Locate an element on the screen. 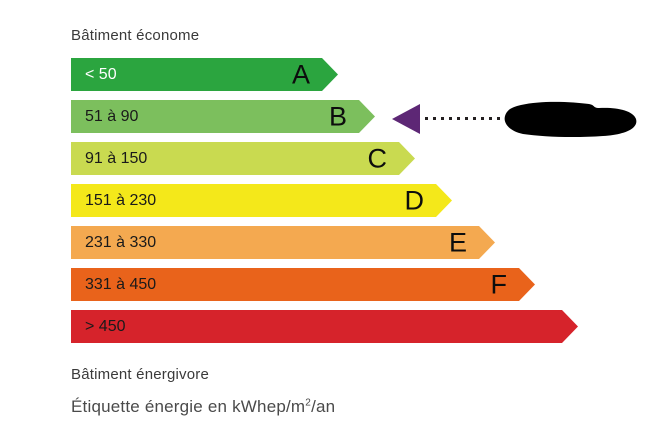 The width and height of the screenshot is (667, 441). bar-range-label: 151 à 230 is located at coordinates (121, 200).